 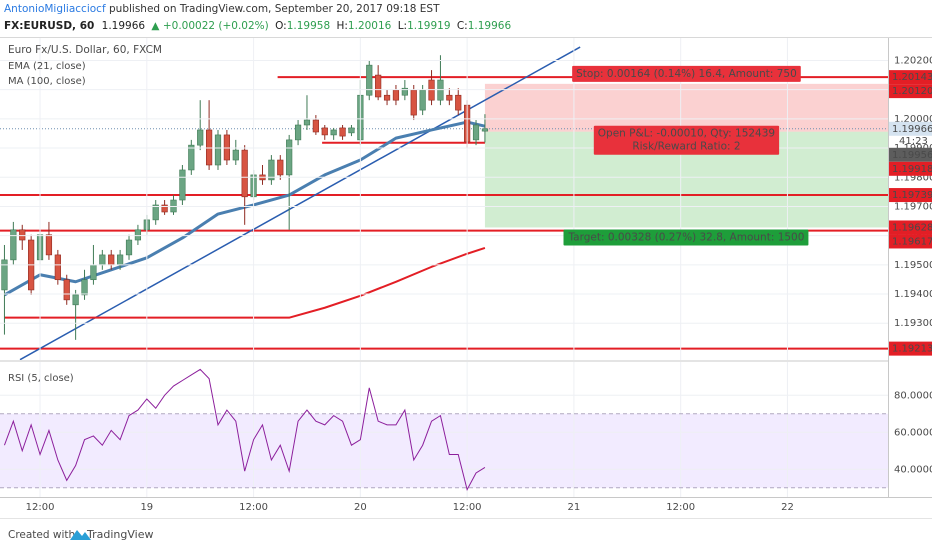 I want to click on pnl-label: Risk/Reward Ratio: 2, so click(x=686, y=147).